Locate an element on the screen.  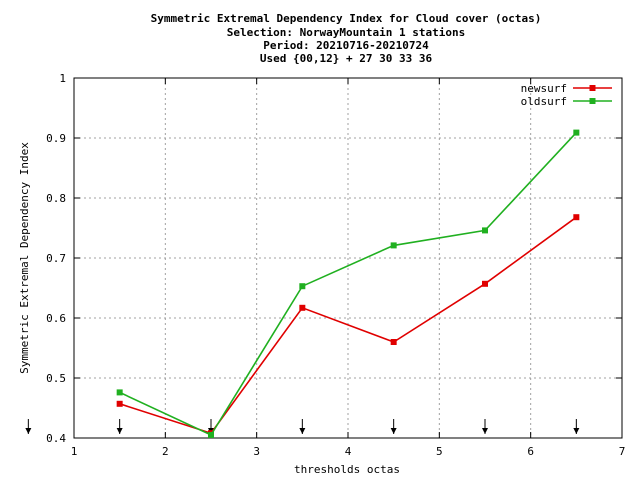
legend-label-oldsurf: oldsurf is located at coordinates (544, 101).